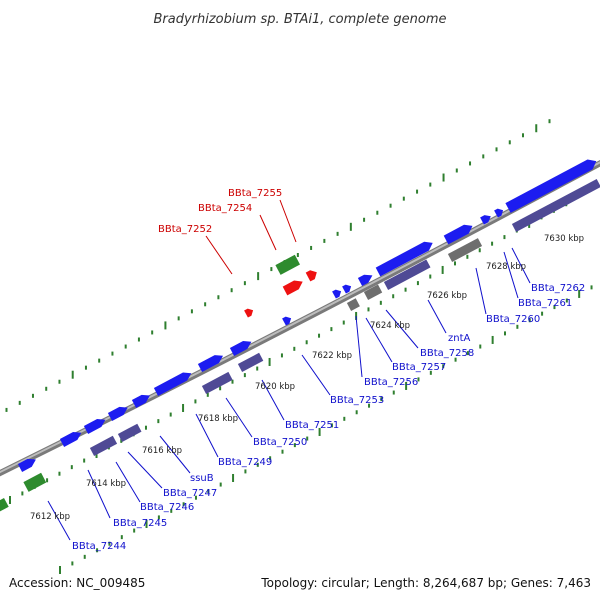 The width and height of the screenshot is (600, 600). I want to click on gene-label-bbta-7262: BBta_7262, so click(558, 288).